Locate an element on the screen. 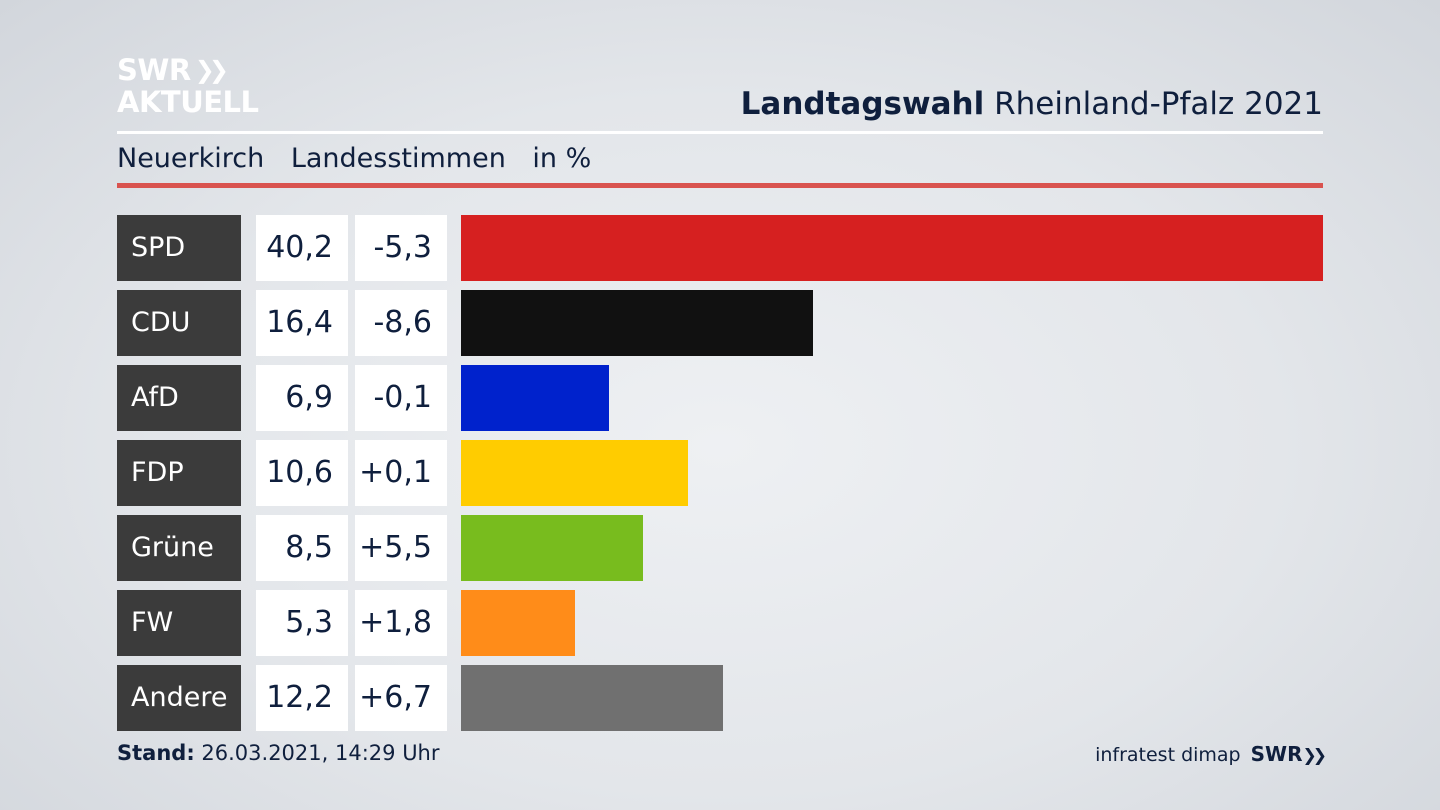 The height and width of the screenshot is (810, 1440). accent-divider is located at coordinates (720, 185).